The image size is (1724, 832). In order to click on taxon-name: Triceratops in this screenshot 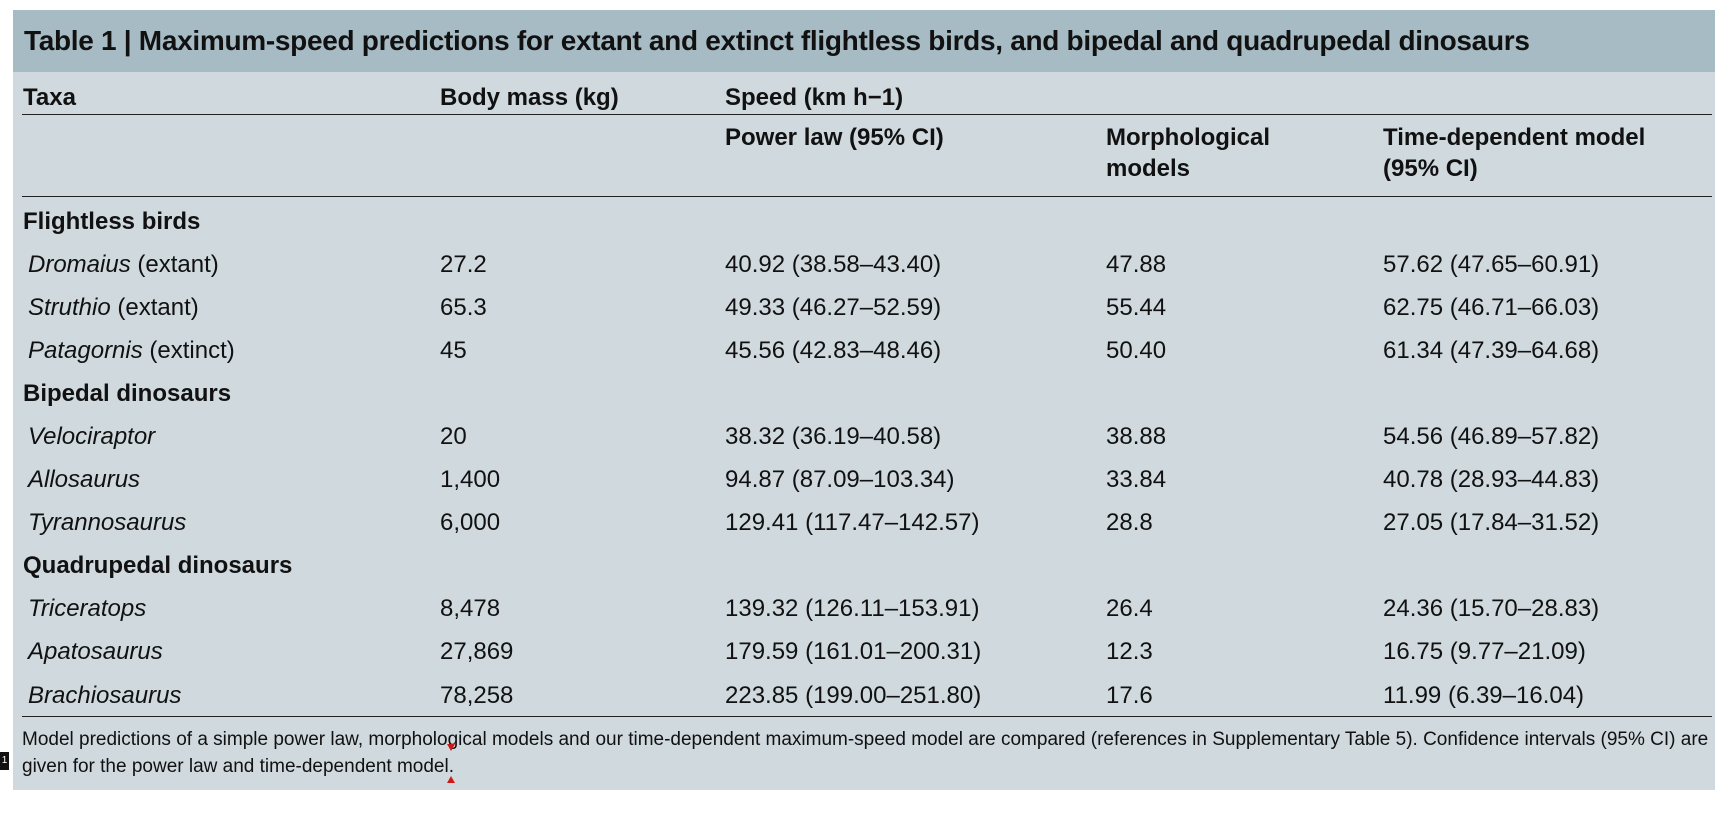, I will do `click(87, 608)`.